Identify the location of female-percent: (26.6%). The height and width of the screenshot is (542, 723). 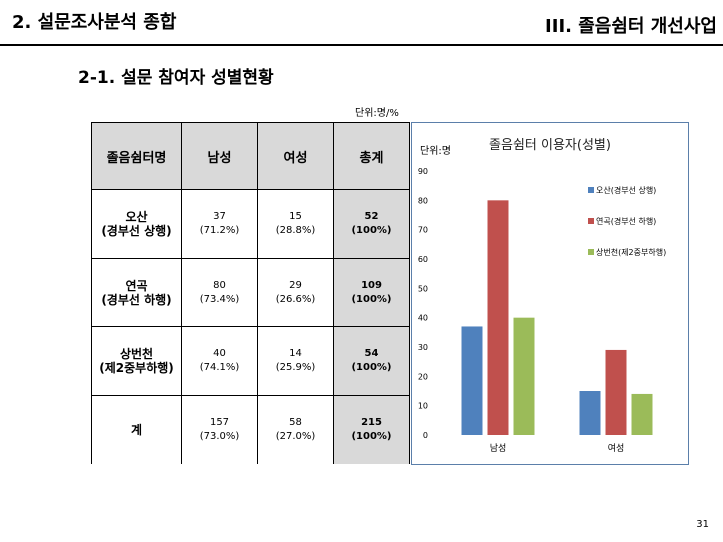
(295, 299).